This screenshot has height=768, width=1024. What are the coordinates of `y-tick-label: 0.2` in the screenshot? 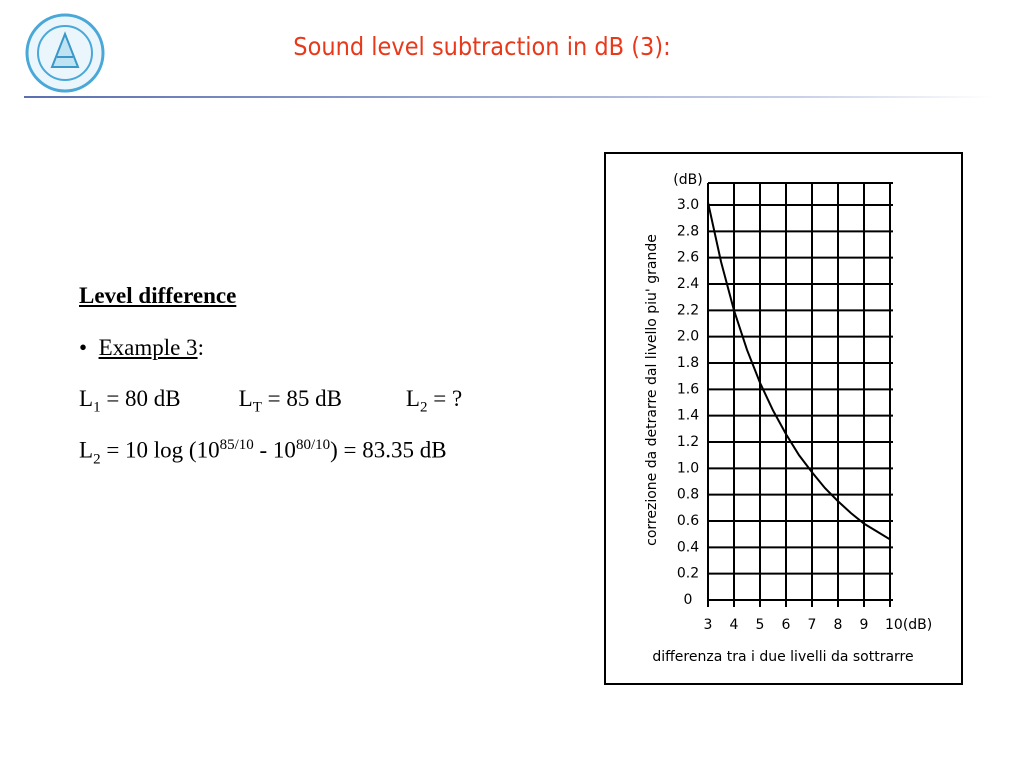 It's located at (688, 574).